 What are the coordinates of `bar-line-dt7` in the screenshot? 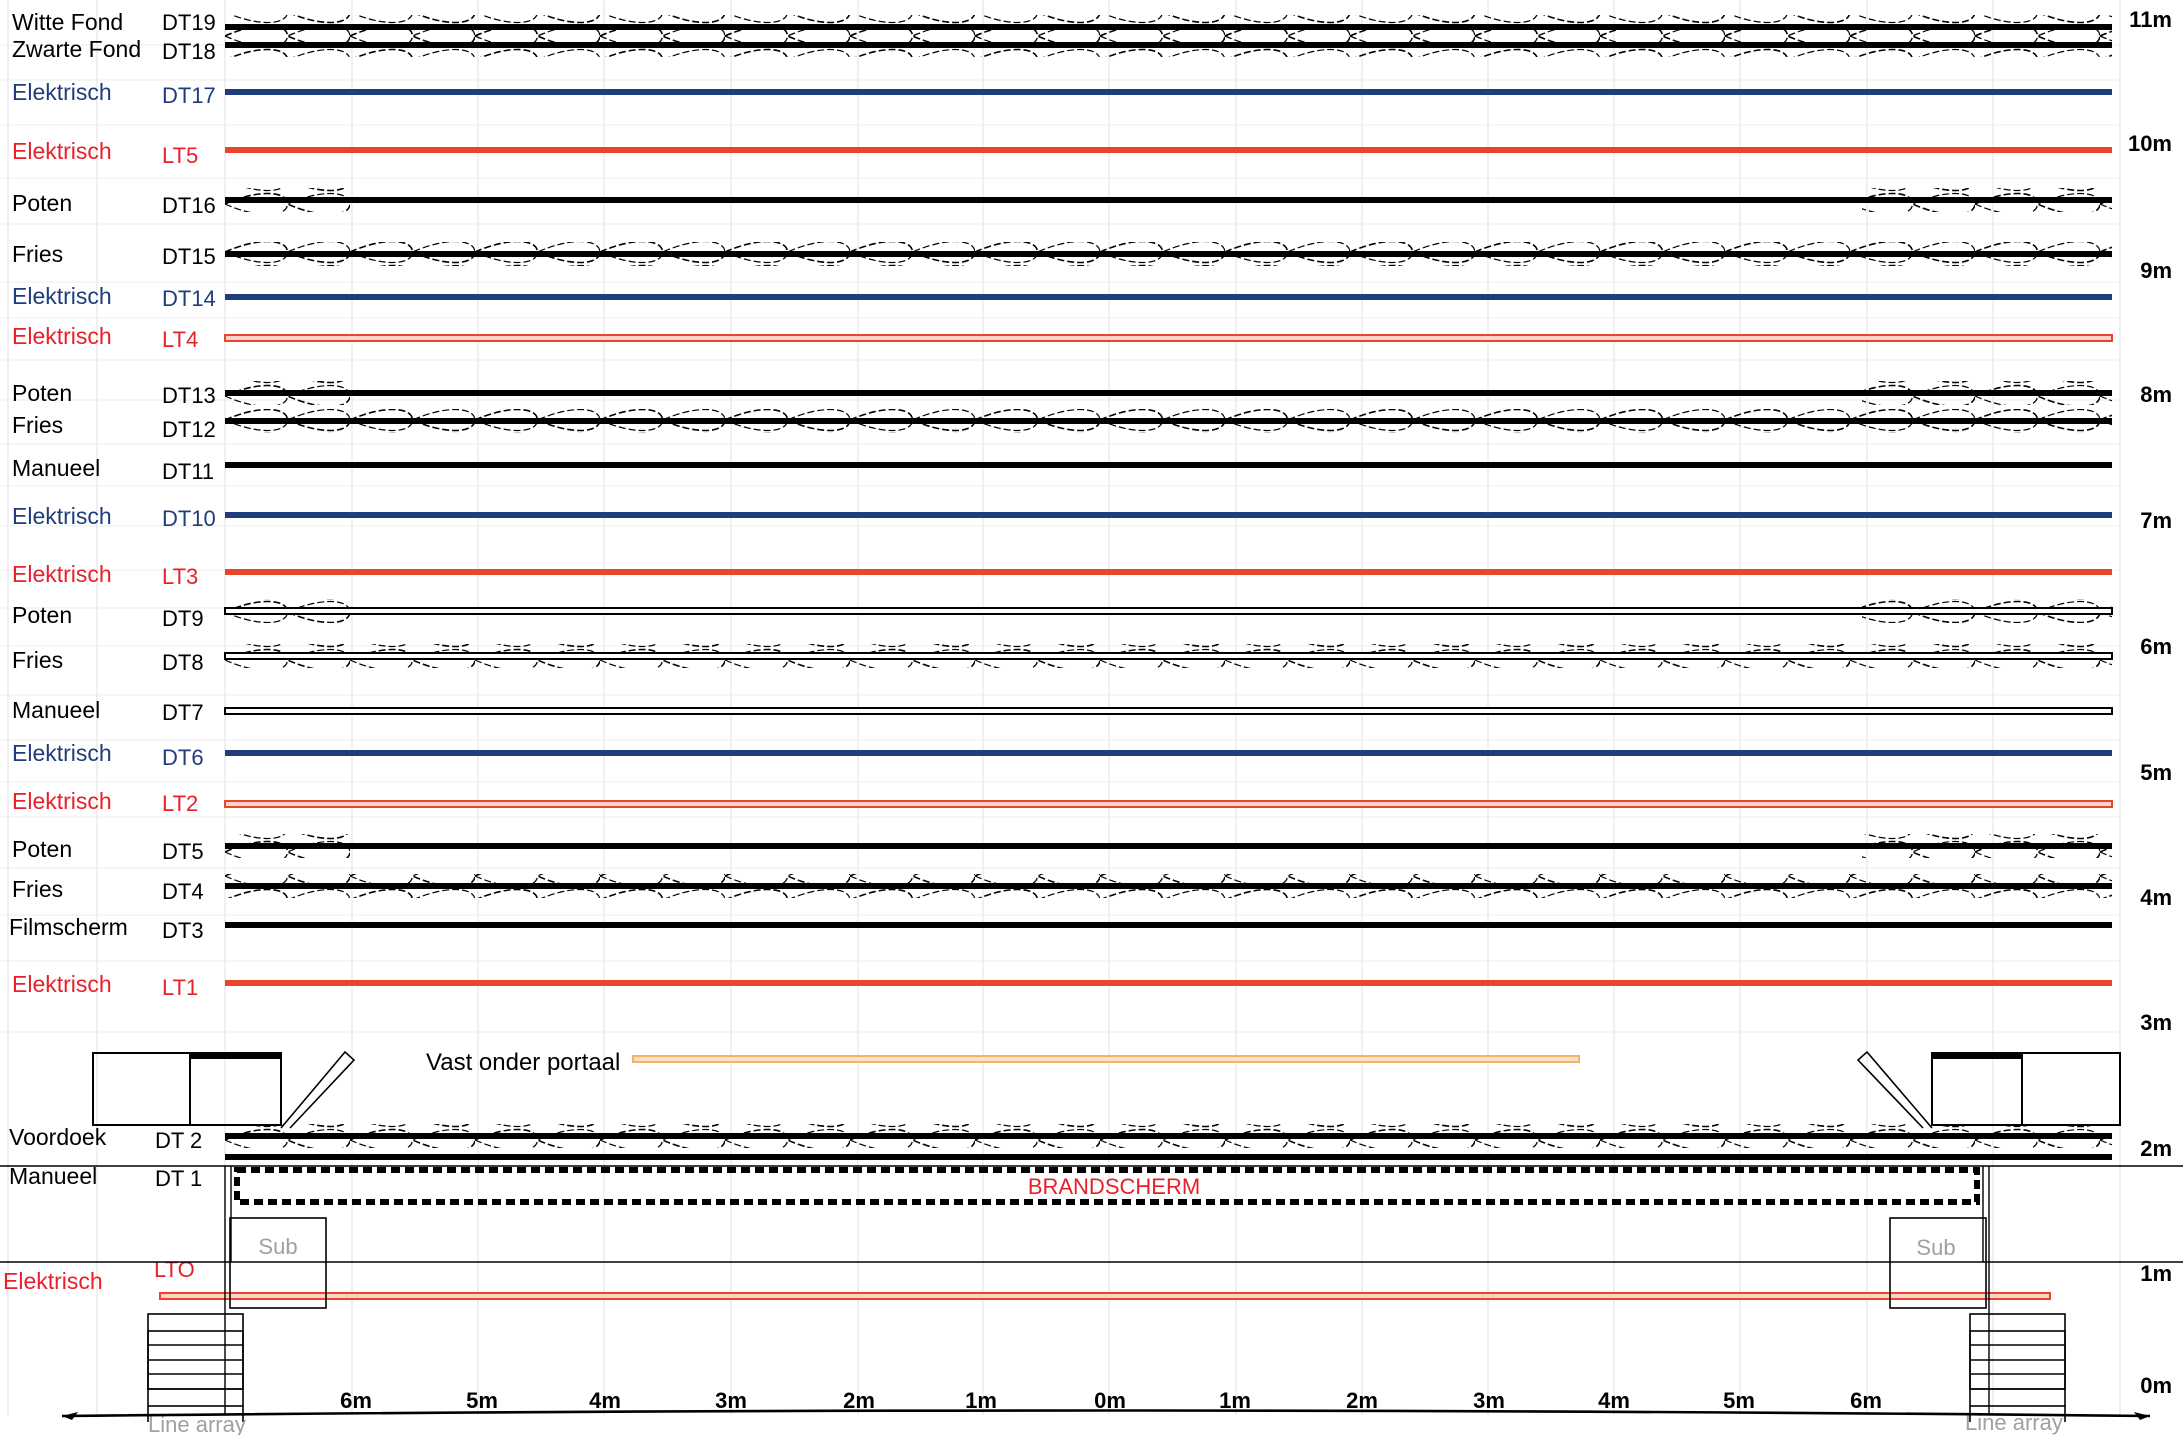 It's located at (1168, 711).